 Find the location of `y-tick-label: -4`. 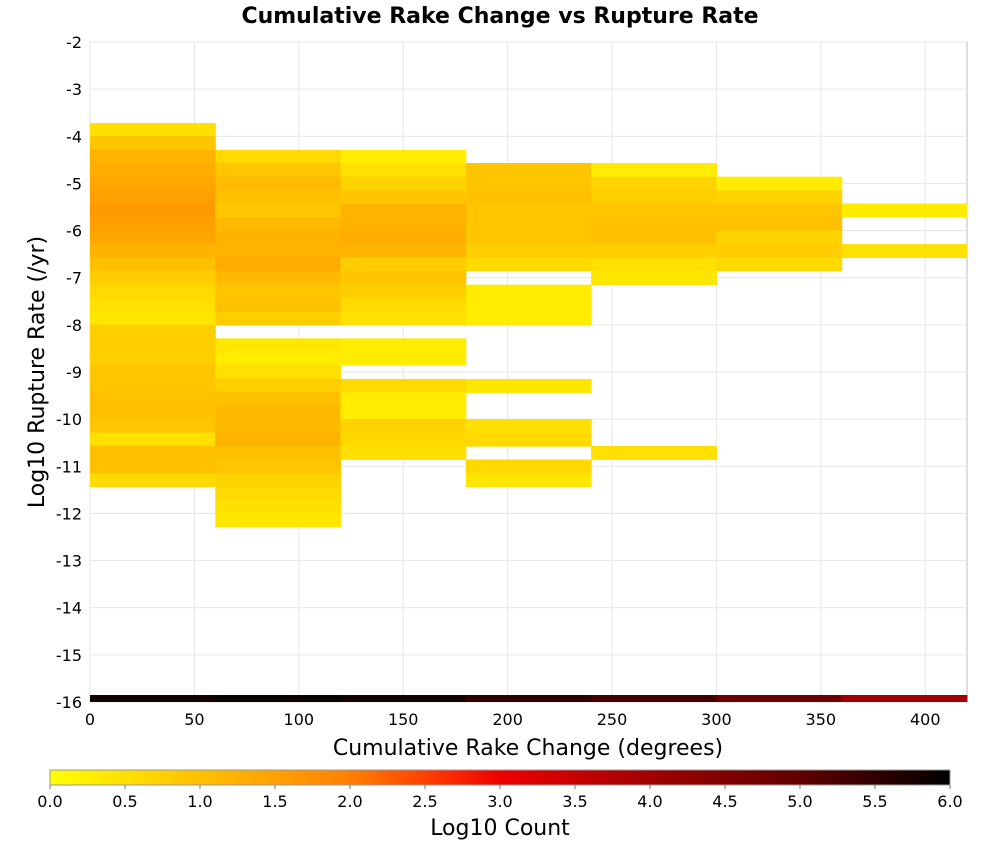

y-tick-label: -4 is located at coordinates (74, 136).